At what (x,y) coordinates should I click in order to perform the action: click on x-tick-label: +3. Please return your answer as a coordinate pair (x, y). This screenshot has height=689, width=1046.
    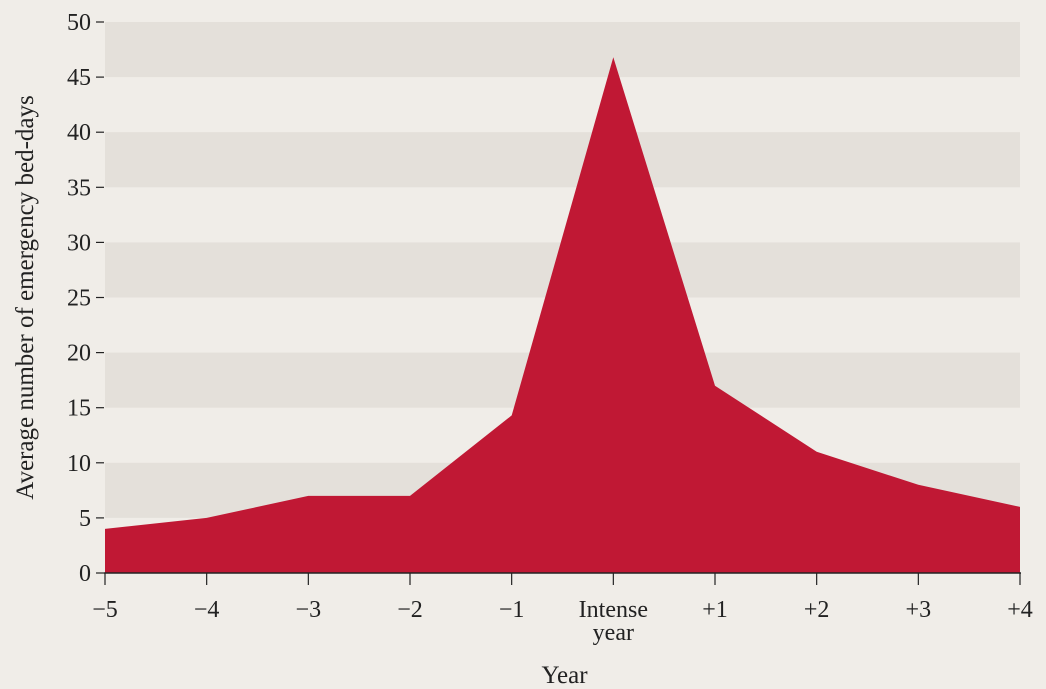
    Looking at the image, I should click on (919, 610).